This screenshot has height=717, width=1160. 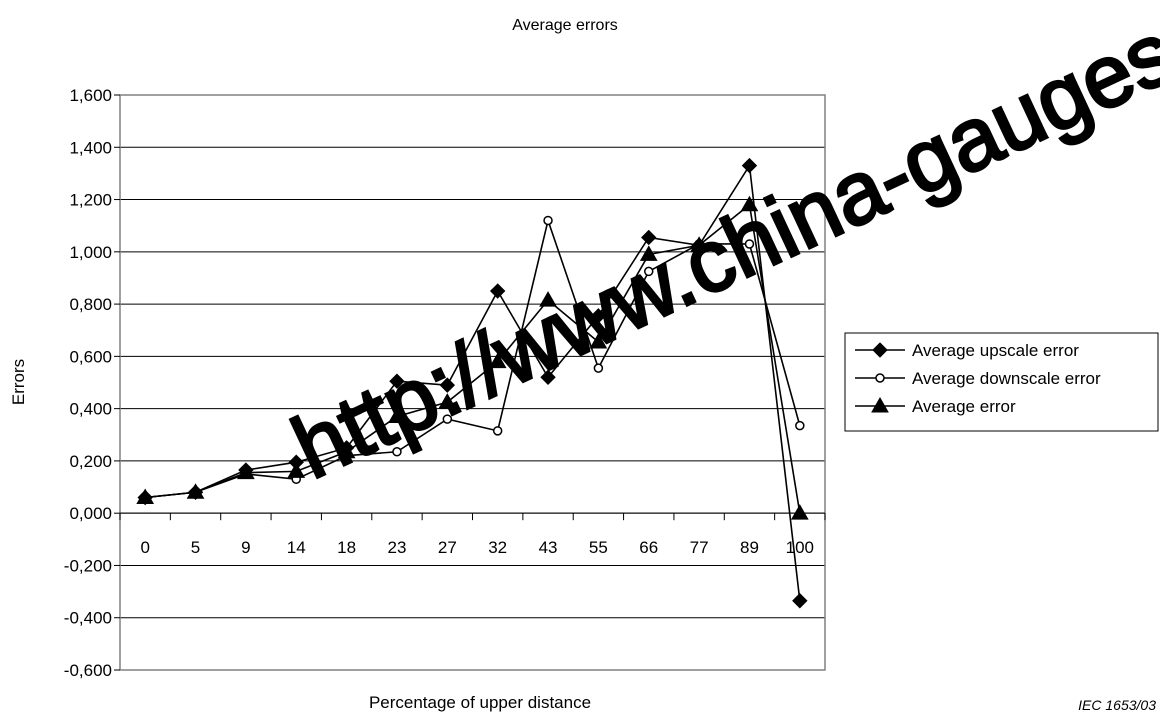 I want to click on y-tick-label: 1,200, so click(x=90, y=200).